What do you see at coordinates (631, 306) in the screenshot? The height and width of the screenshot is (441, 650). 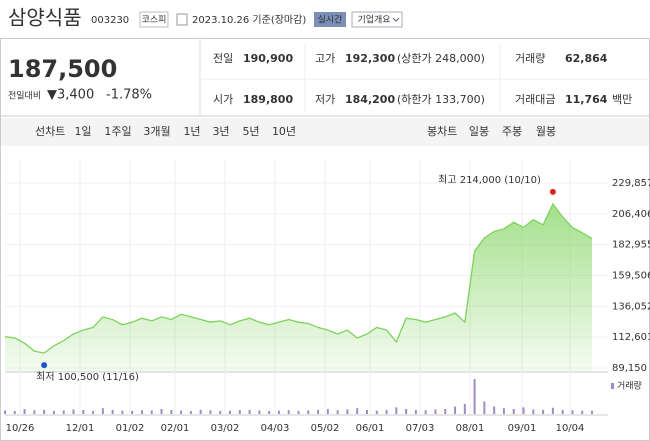 I see `y-tick-label: 136,052` at bounding box center [631, 306].